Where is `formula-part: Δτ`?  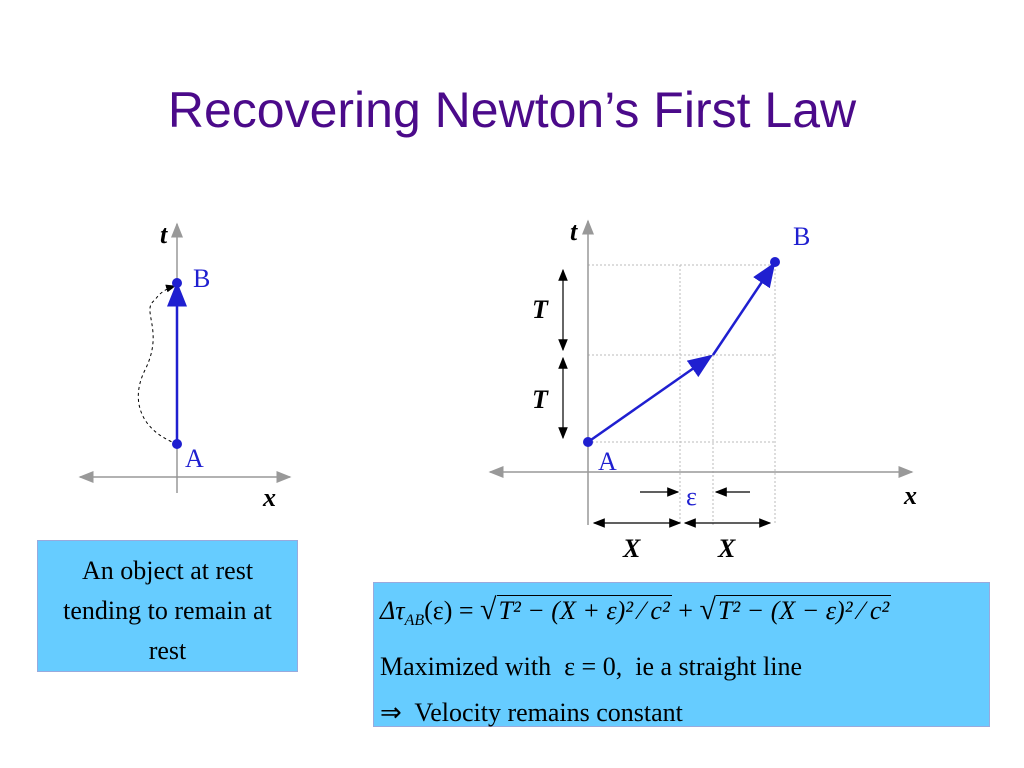
formula-part: Δτ is located at coordinates (392, 610).